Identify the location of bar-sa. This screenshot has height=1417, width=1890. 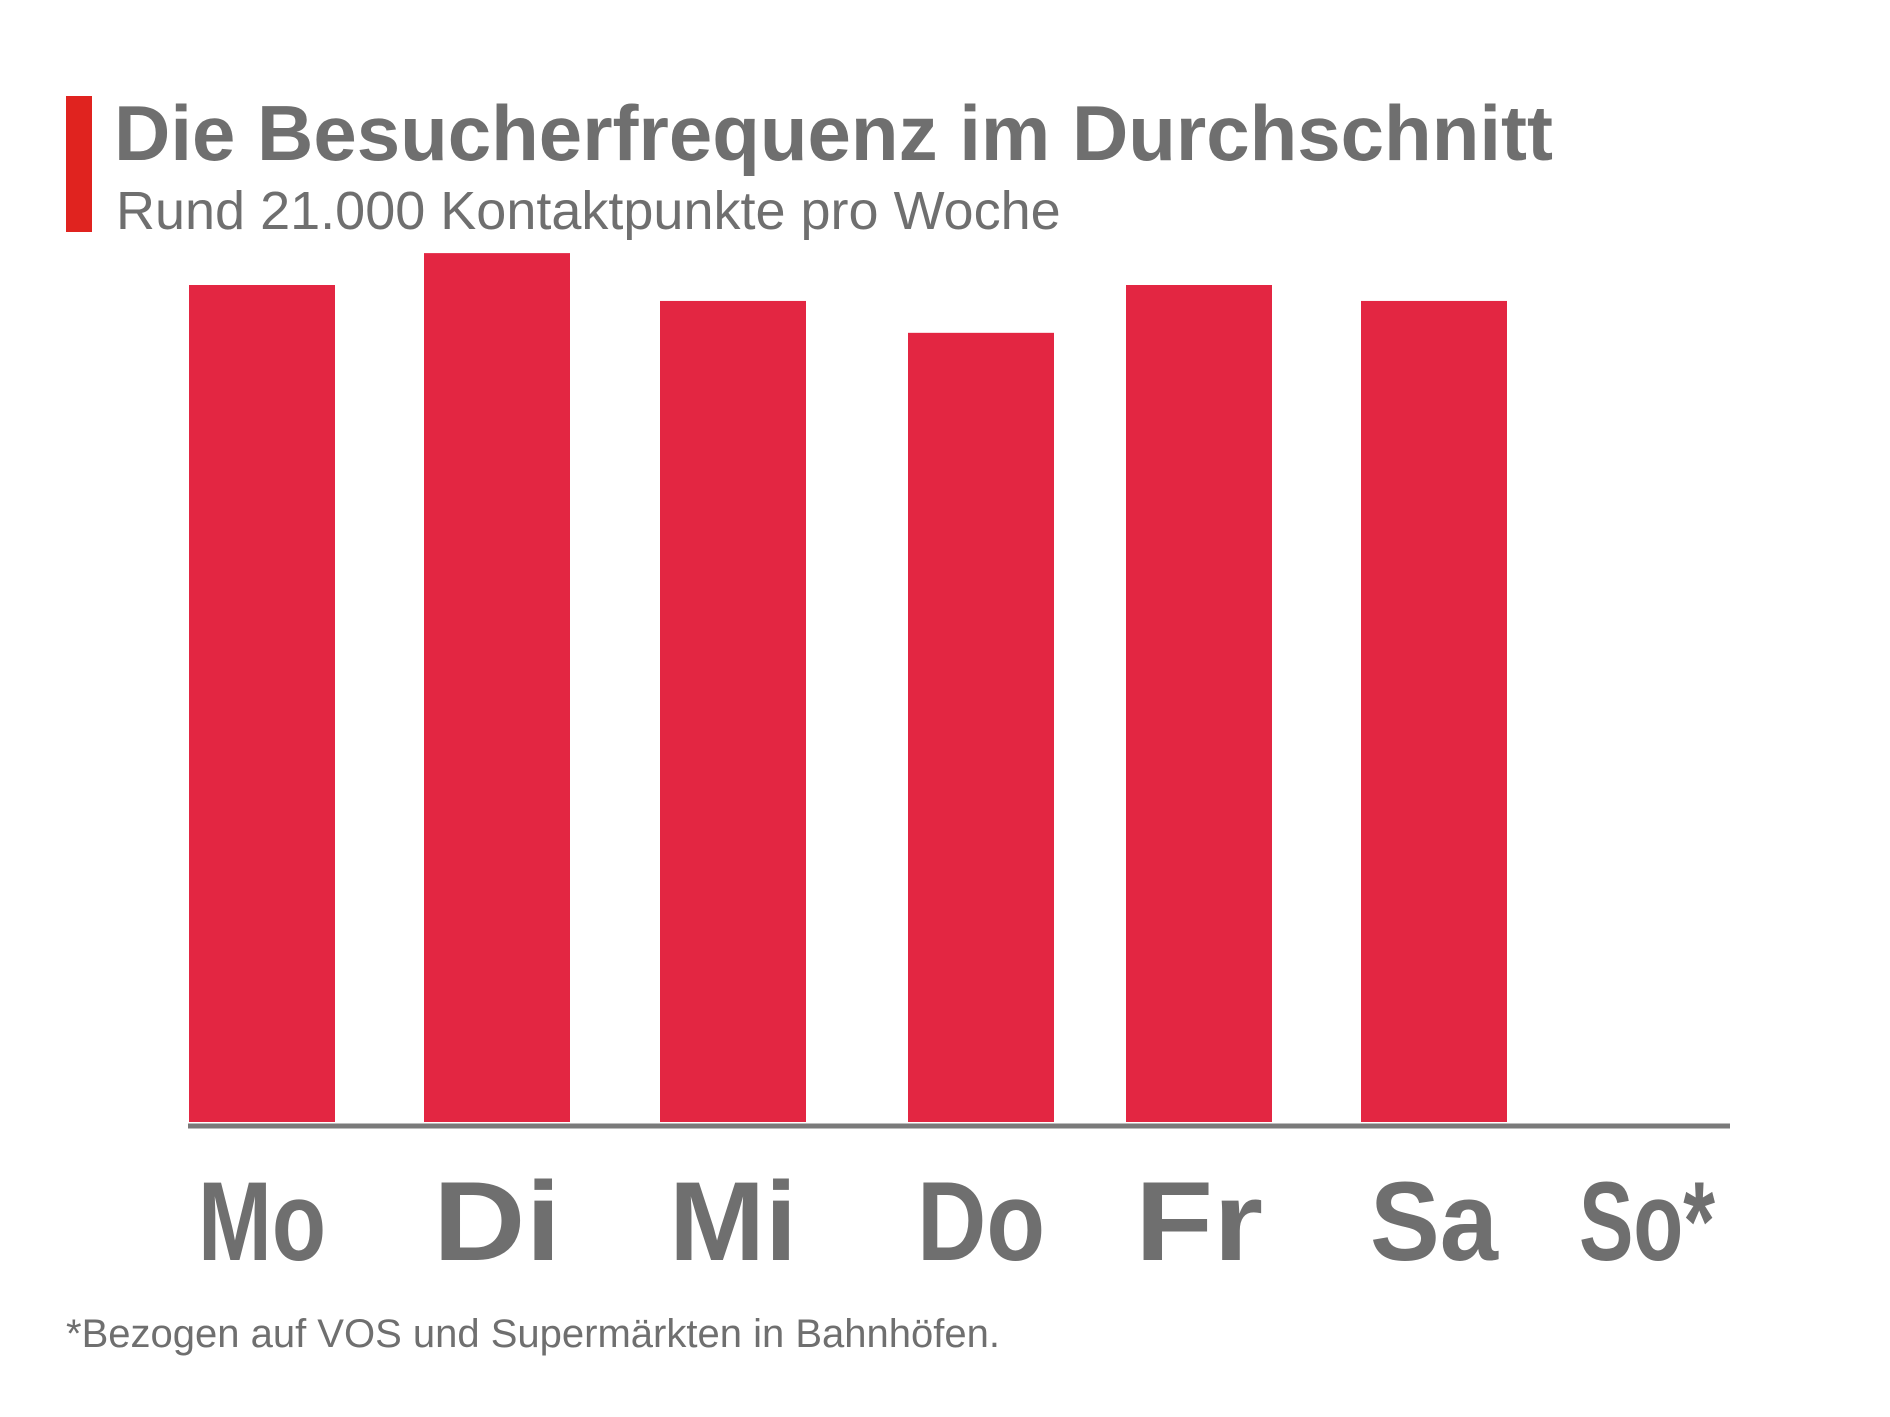
(1434, 711).